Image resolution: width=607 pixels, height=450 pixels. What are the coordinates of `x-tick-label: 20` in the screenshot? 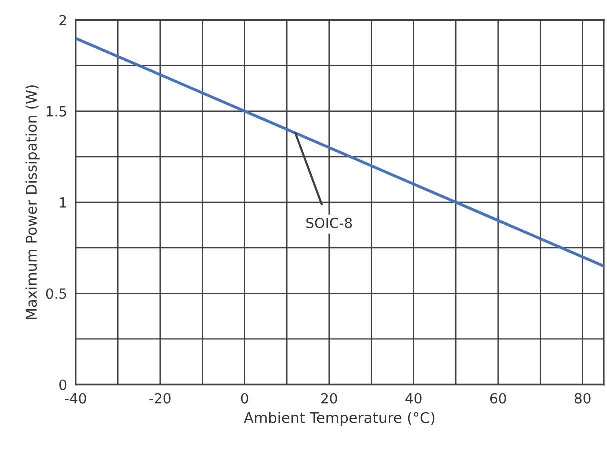 It's located at (330, 398).